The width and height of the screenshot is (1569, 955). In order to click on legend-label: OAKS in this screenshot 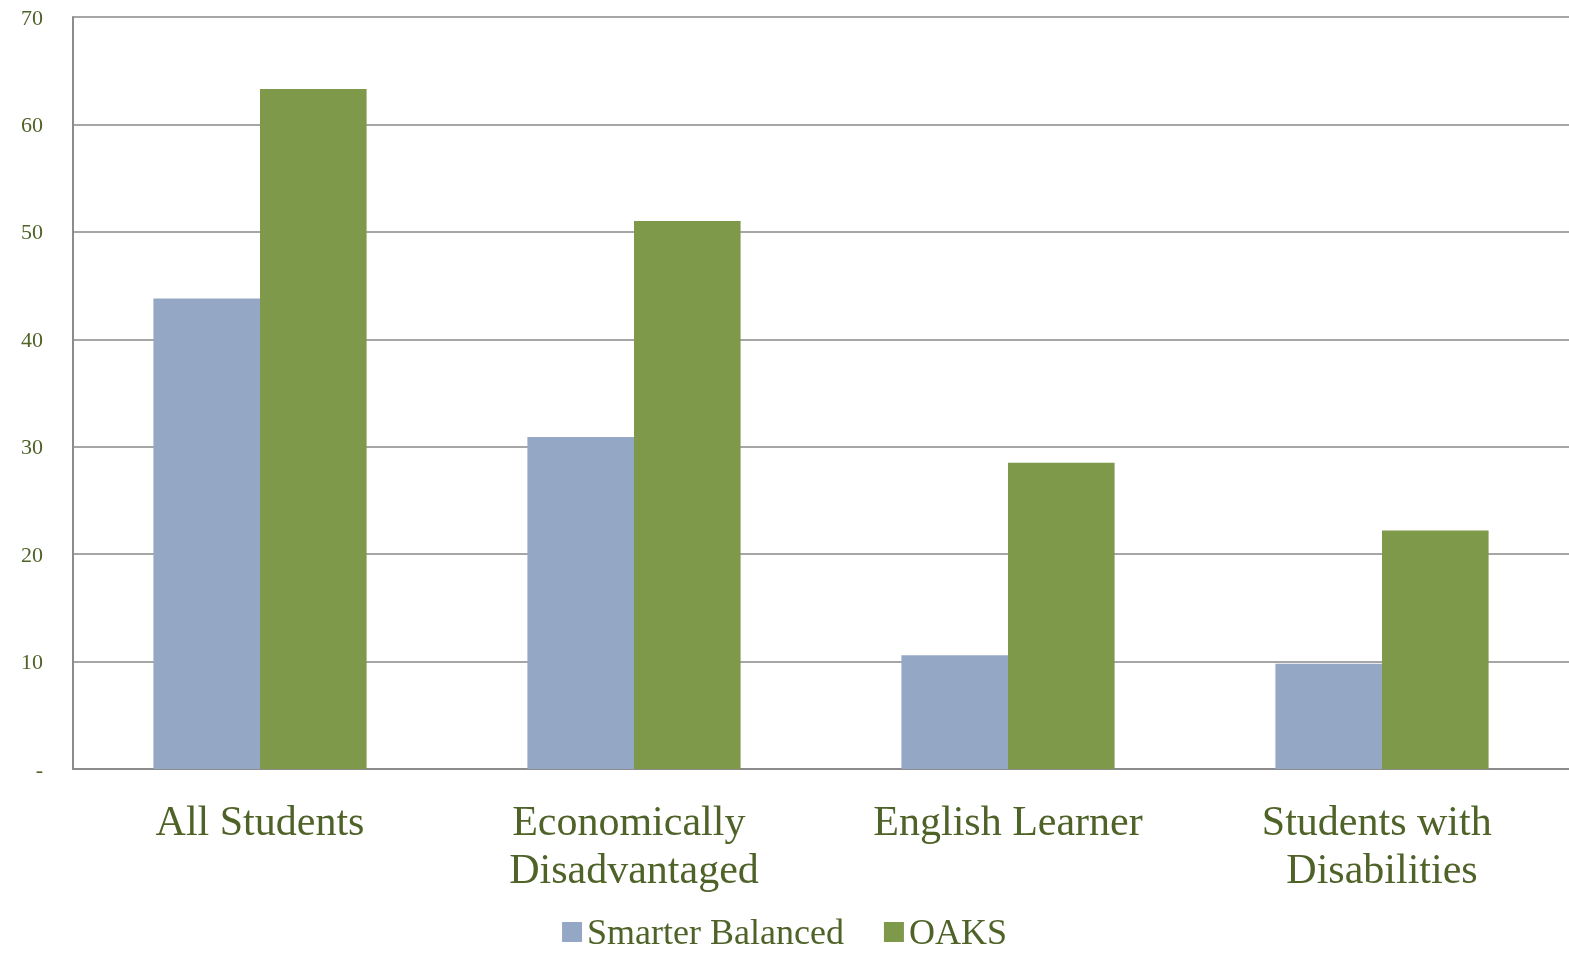, I will do `click(957, 932)`.